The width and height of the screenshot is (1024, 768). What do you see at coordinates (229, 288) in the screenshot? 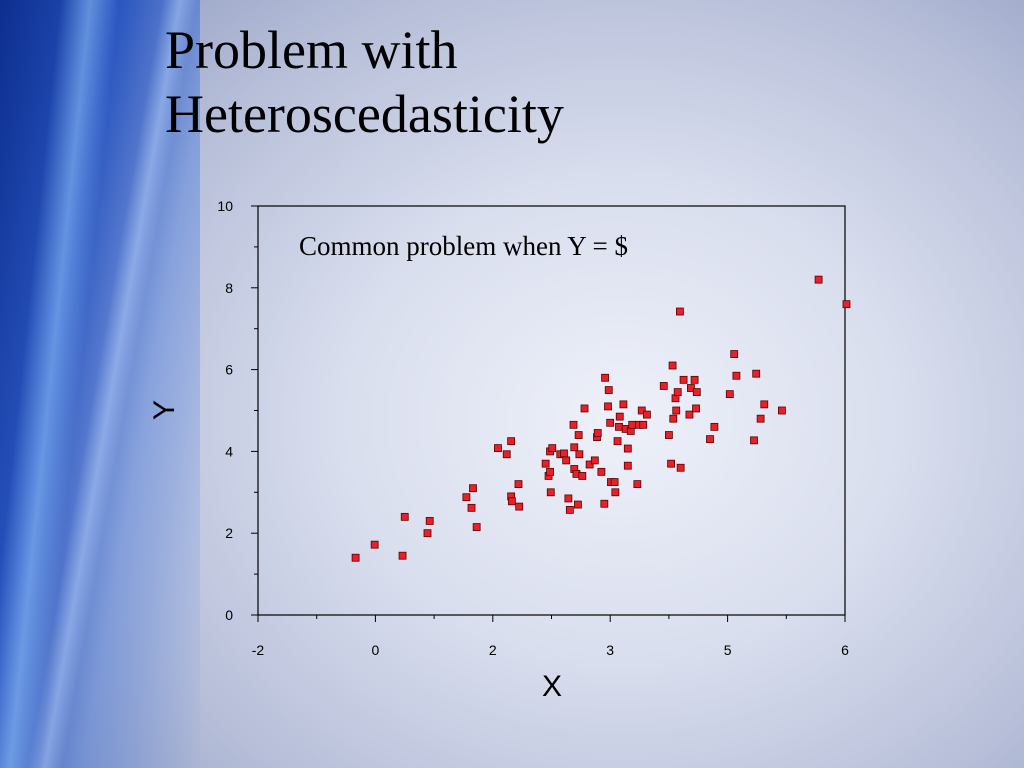
I see `y-tick-label: 8` at bounding box center [229, 288].